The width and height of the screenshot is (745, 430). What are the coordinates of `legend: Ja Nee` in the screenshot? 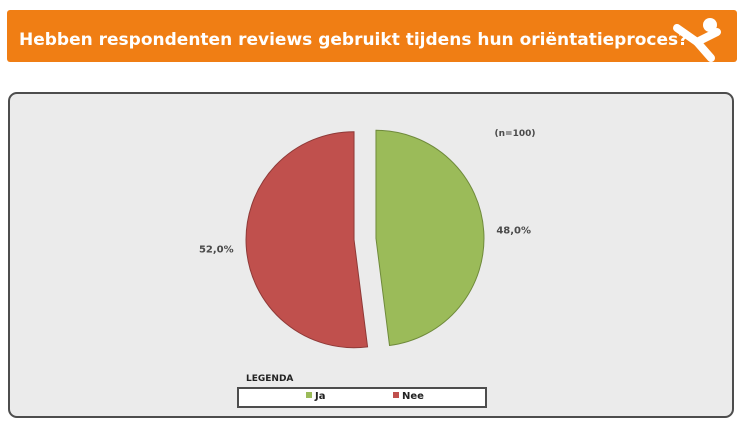 It's located at (362, 397).